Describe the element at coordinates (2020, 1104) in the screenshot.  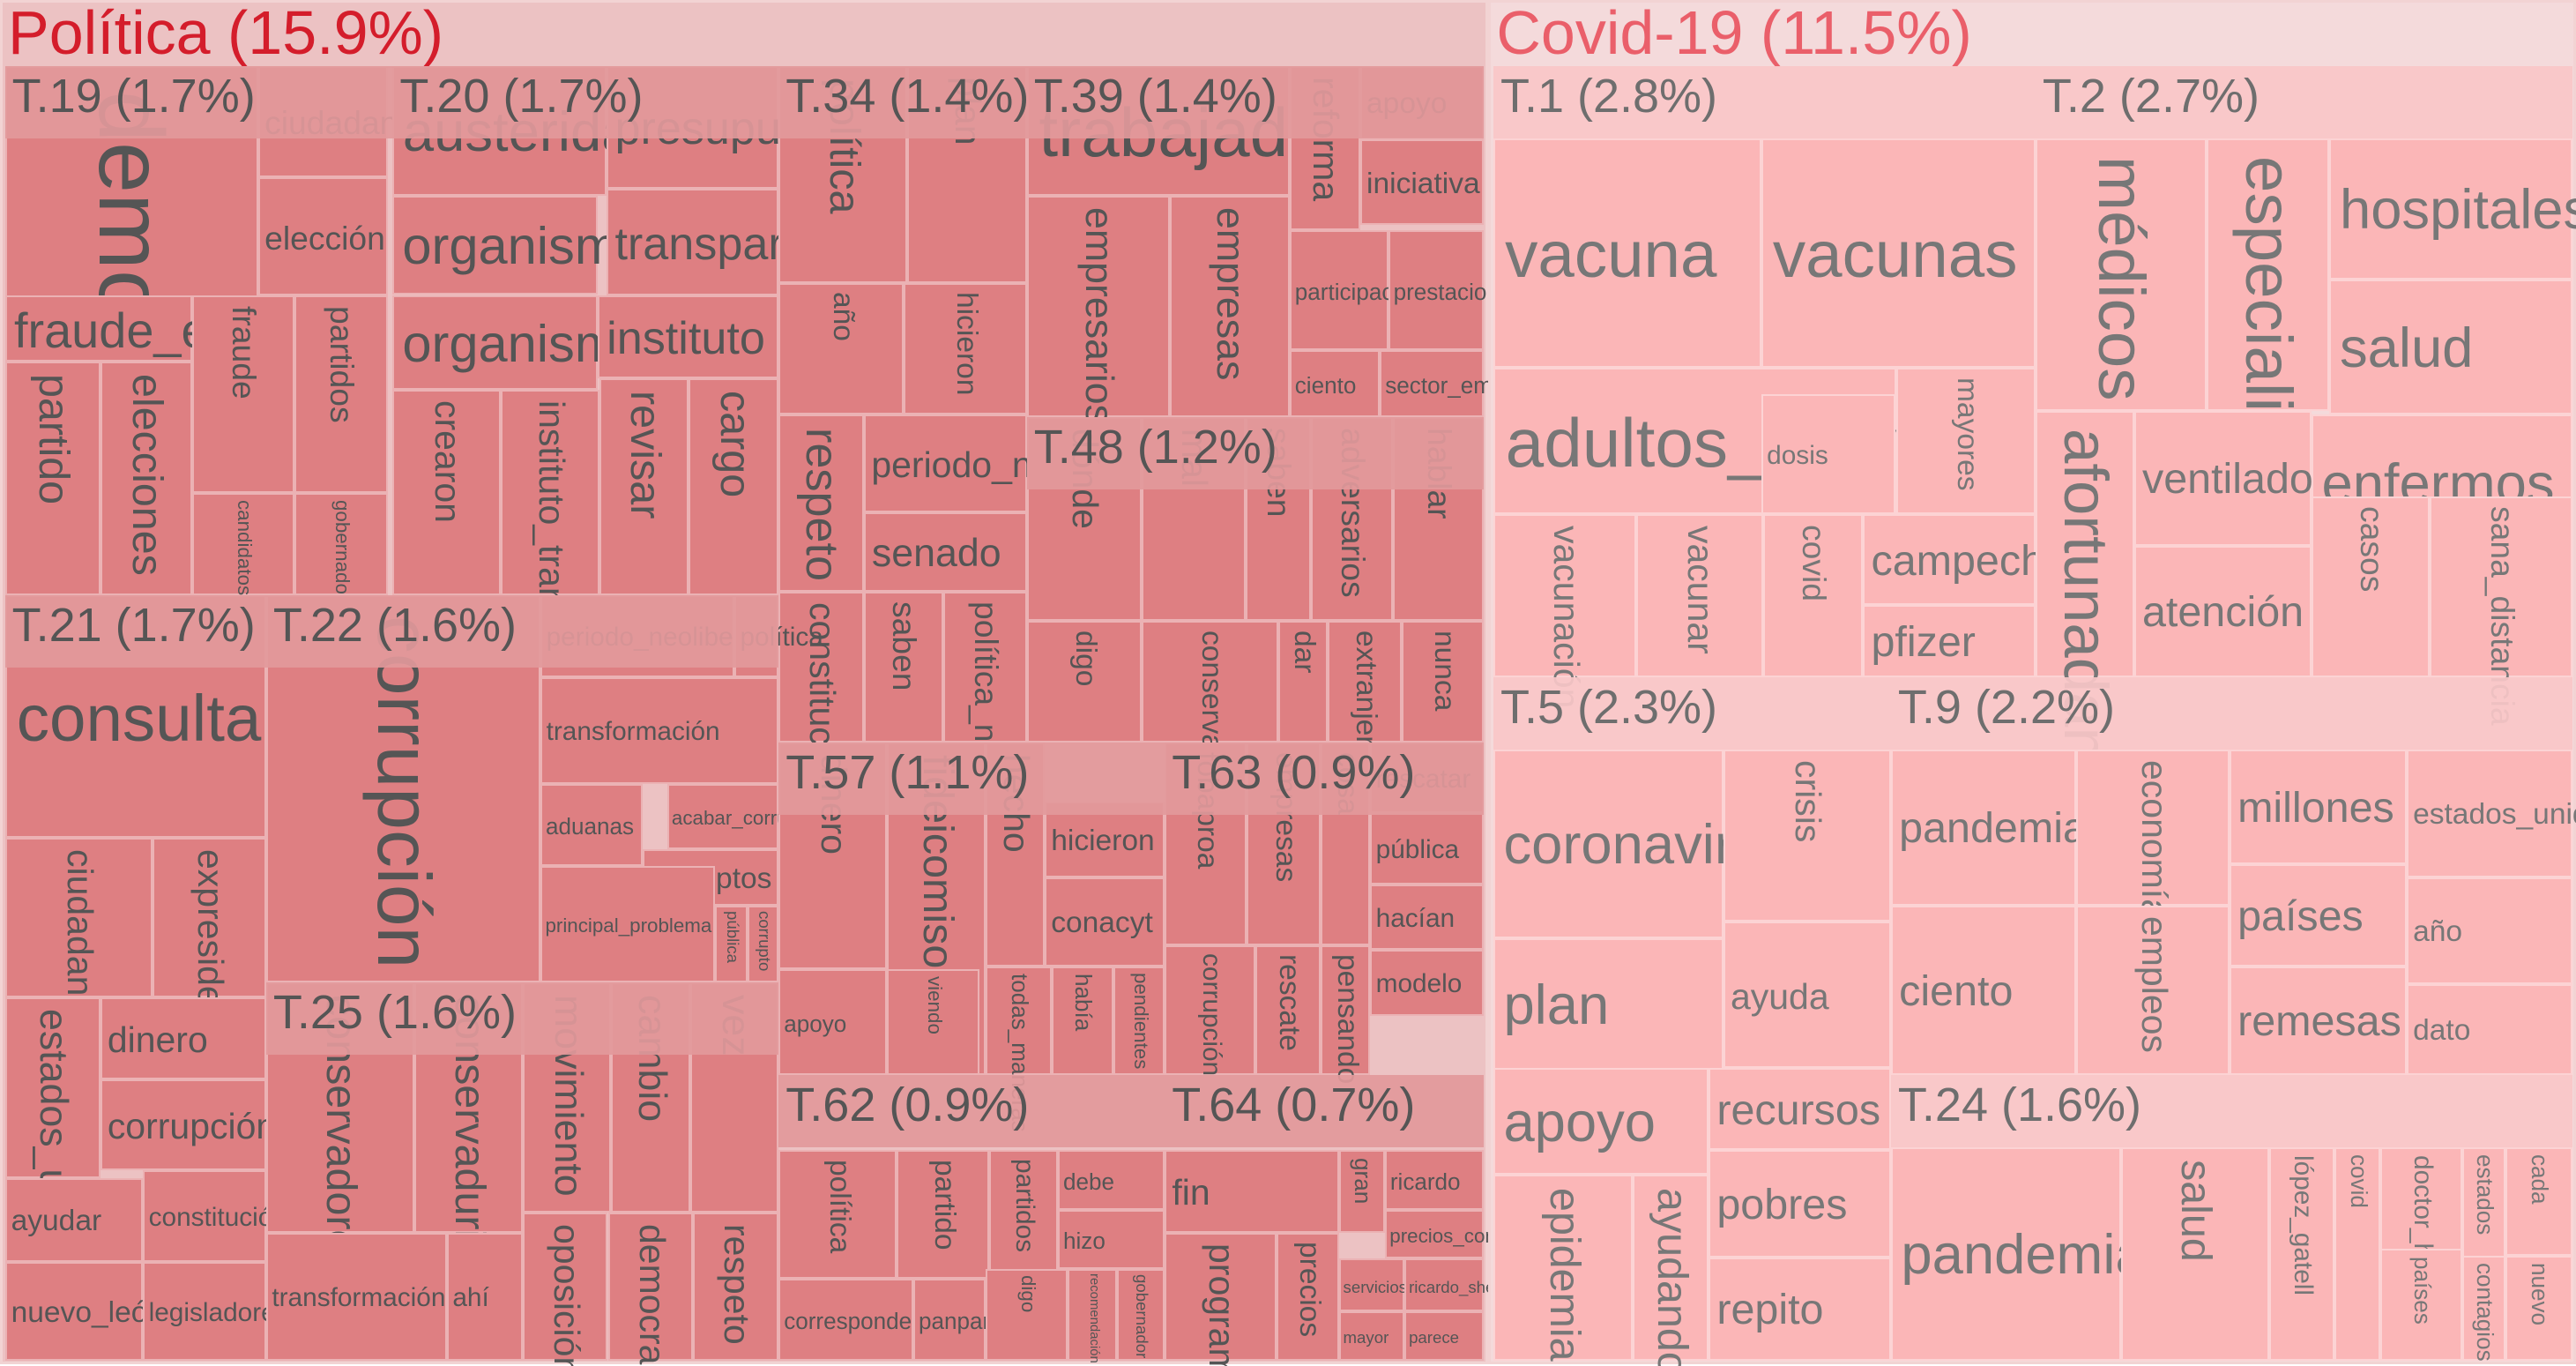
I see `topic-label: T.24 (1.6%)` at that location.